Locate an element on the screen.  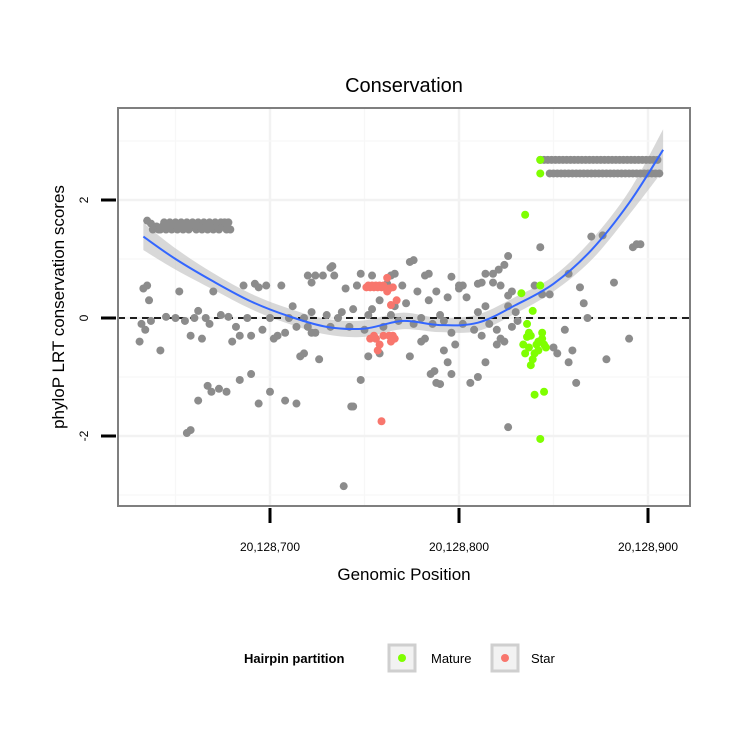
y-axis-title: phyloP LRT conservation scores is located at coordinates (58, 307).